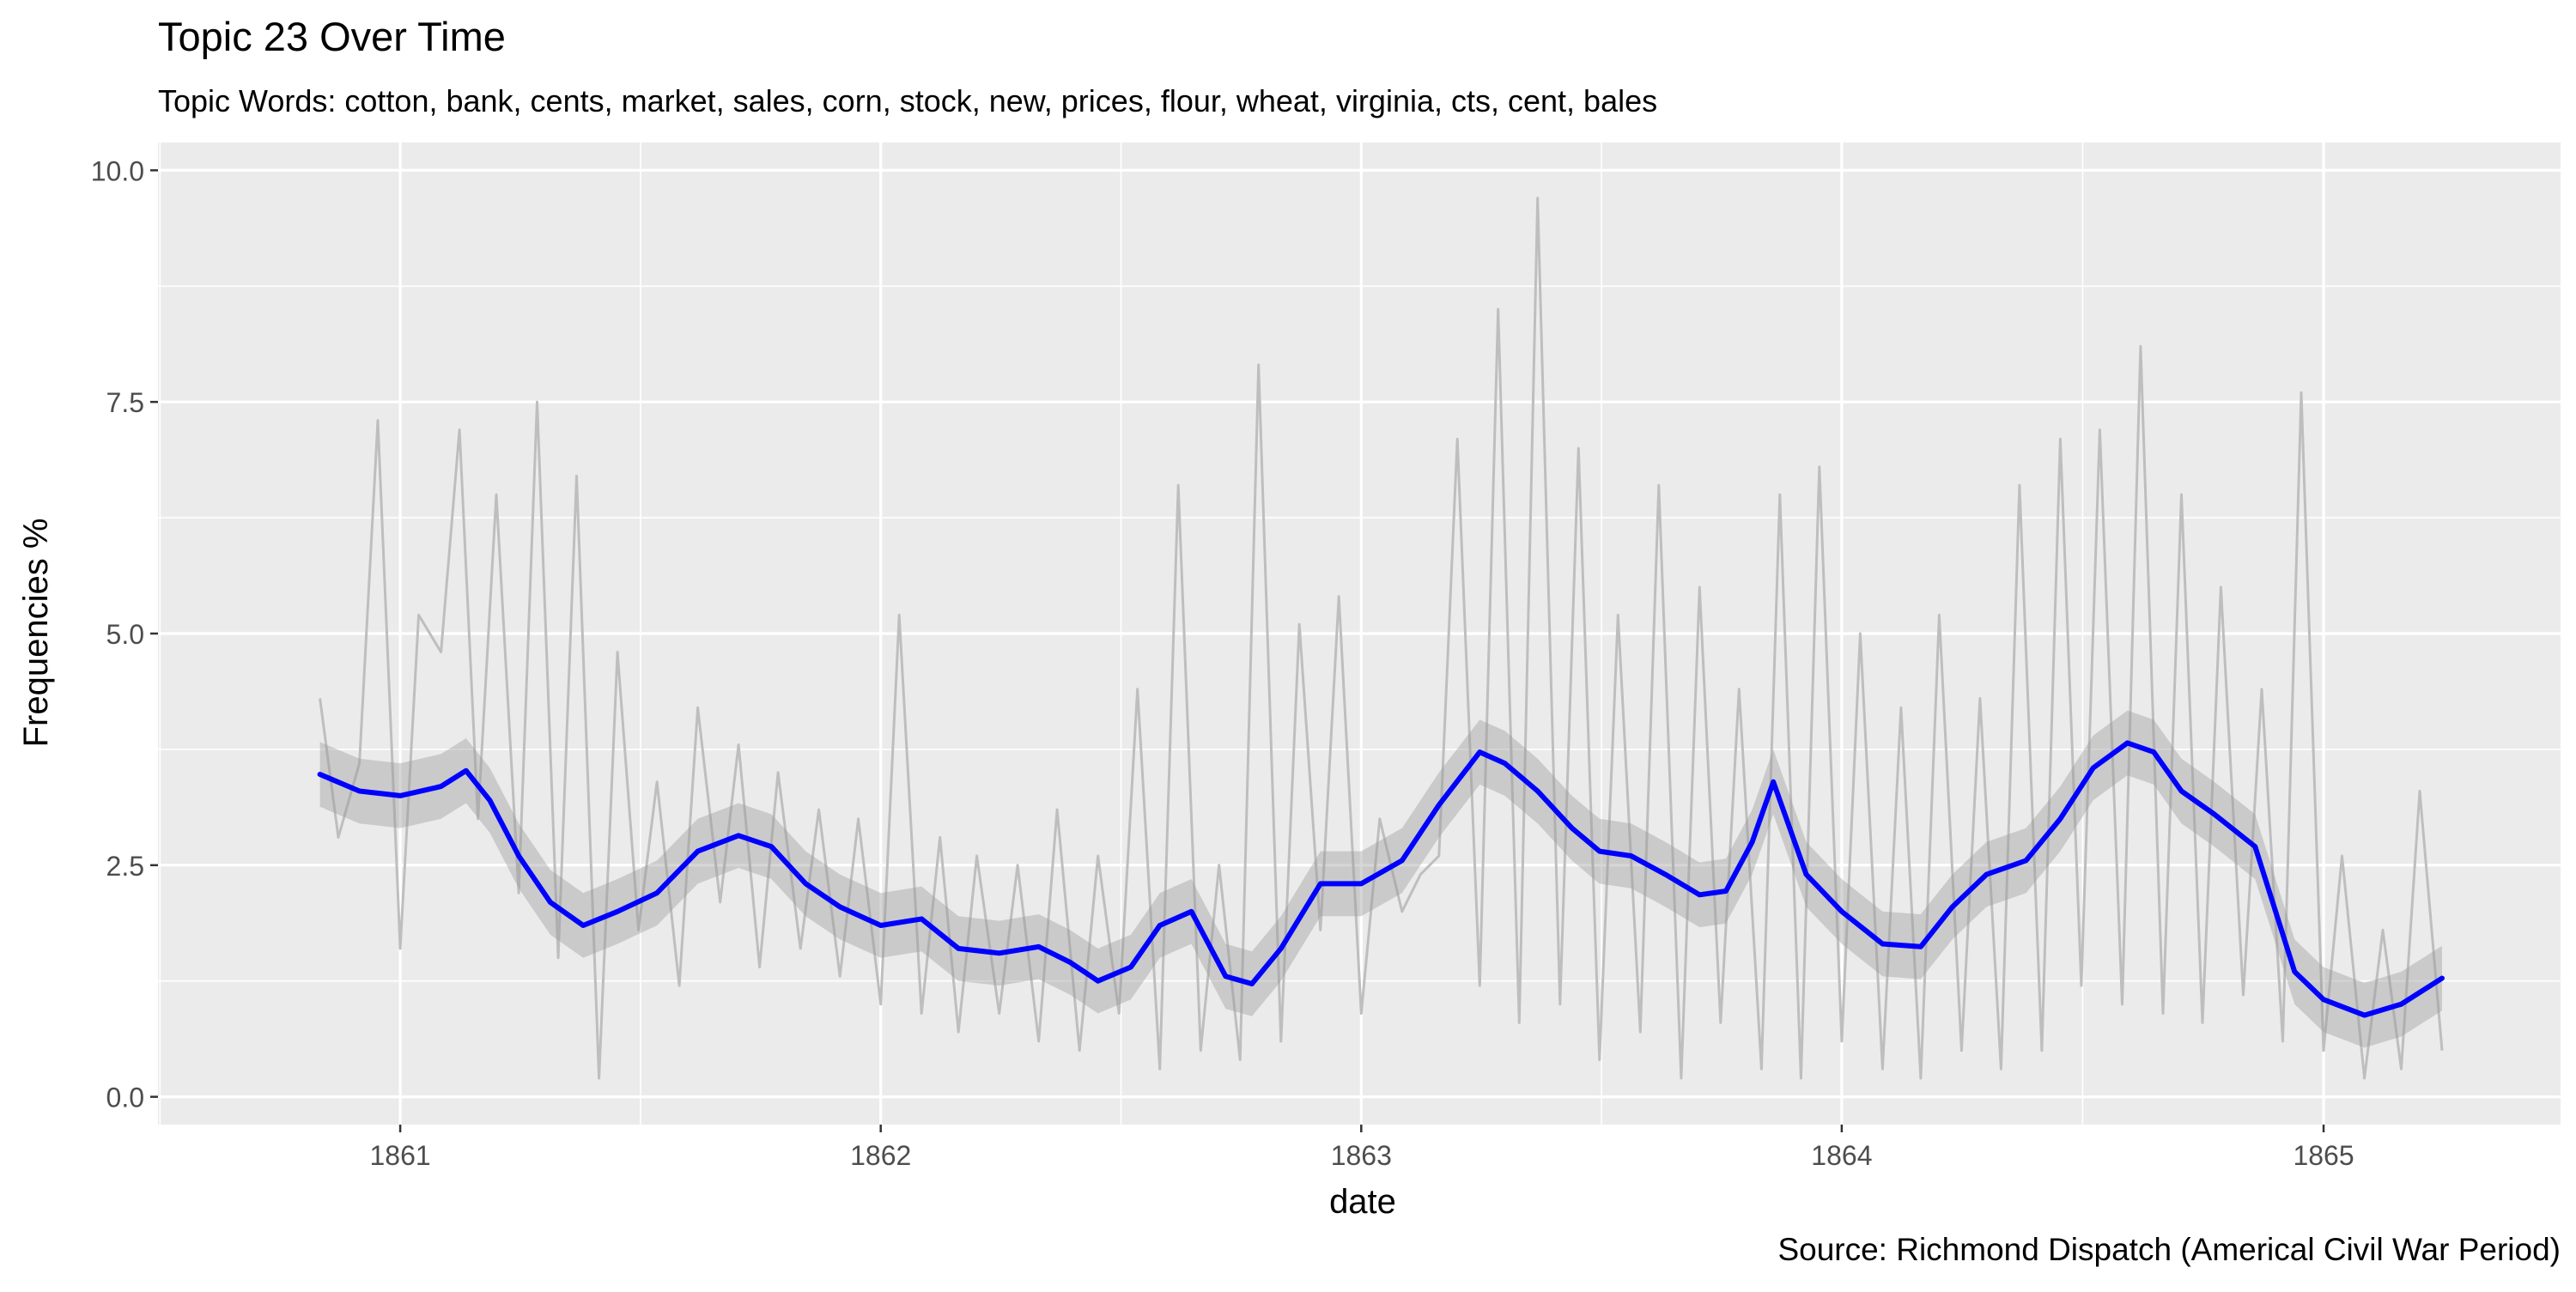  Describe the element at coordinates (36, 633) in the screenshot. I see `y-axis-label: Frequencies %` at that location.